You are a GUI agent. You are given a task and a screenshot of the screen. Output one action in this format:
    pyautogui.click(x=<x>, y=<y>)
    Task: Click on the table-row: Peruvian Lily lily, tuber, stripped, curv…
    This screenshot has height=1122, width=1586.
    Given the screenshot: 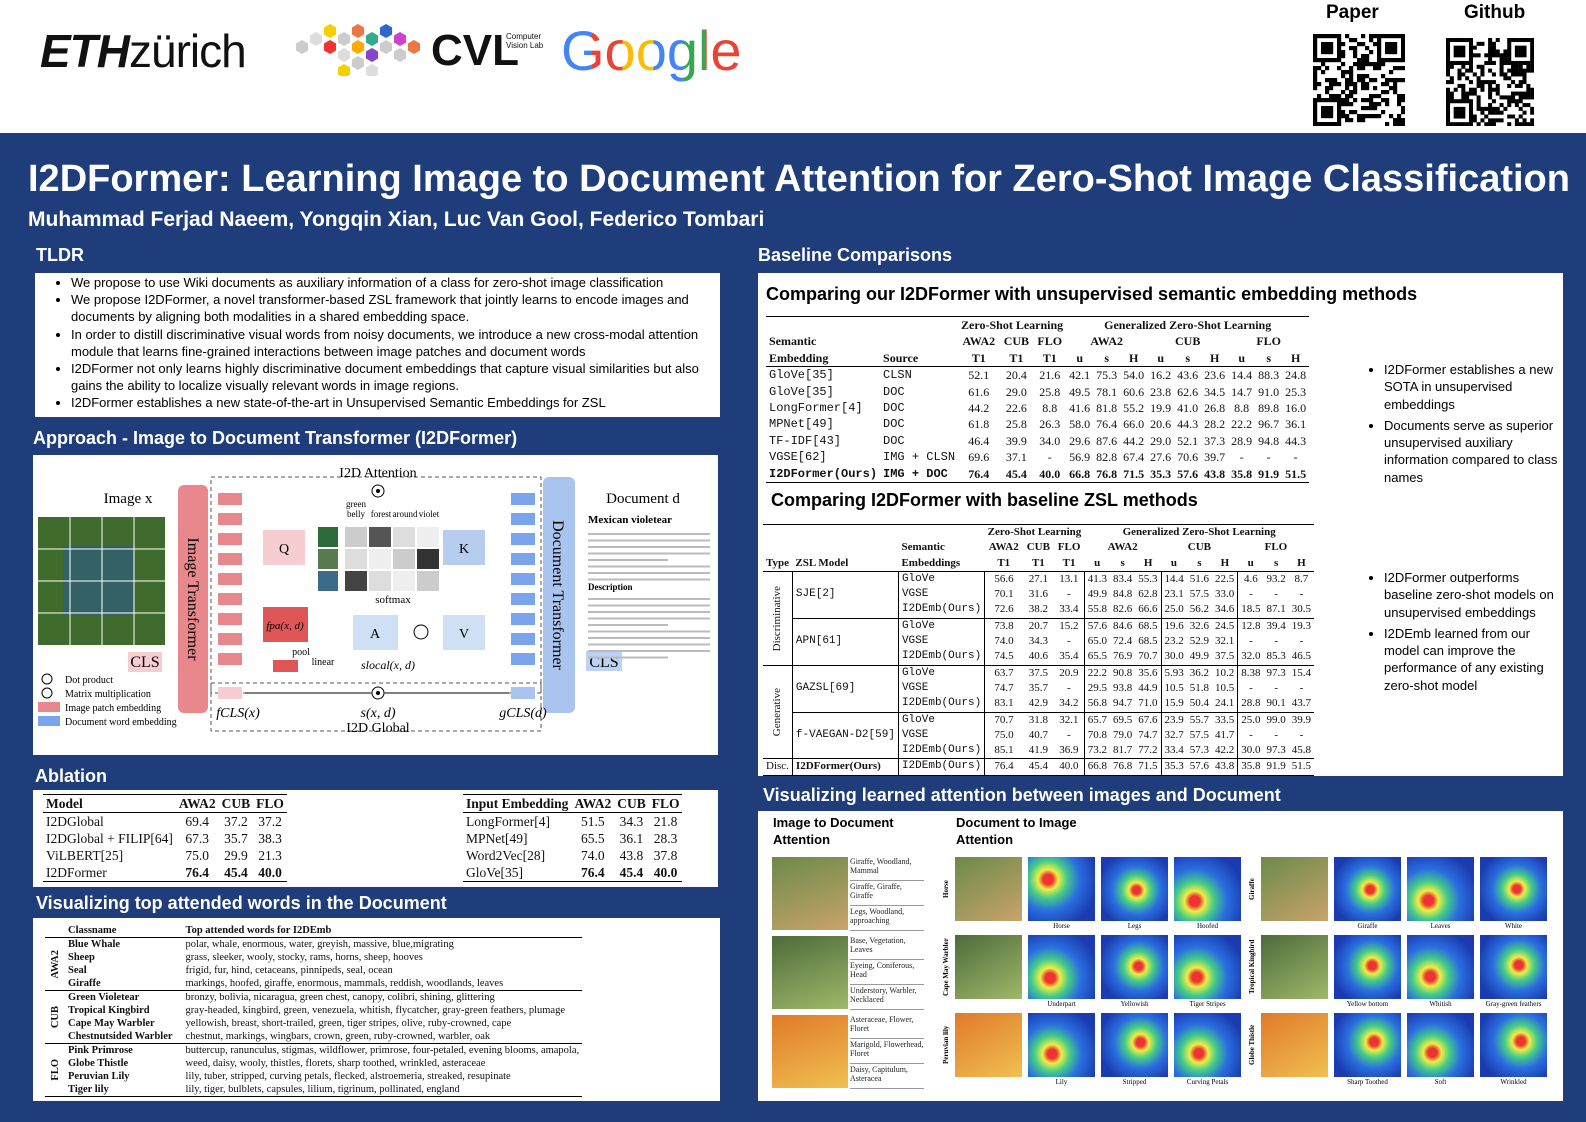 What is the action you would take?
    pyautogui.click(x=313, y=1076)
    